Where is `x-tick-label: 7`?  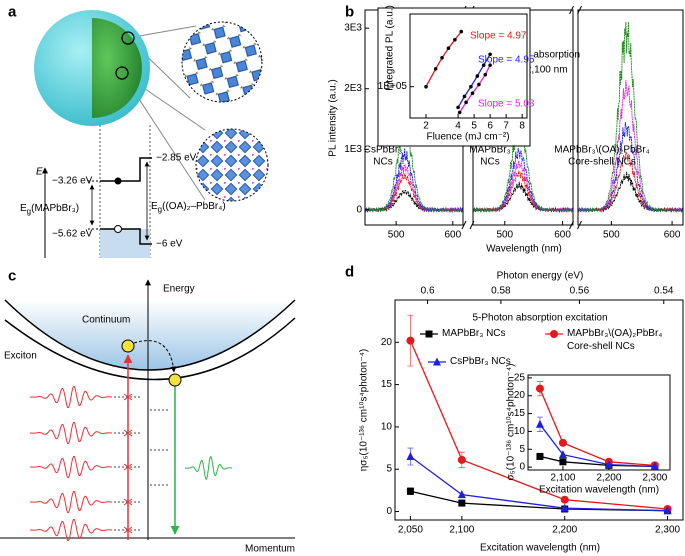
x-tick-label: 7 is located at coordinates (506, 126).